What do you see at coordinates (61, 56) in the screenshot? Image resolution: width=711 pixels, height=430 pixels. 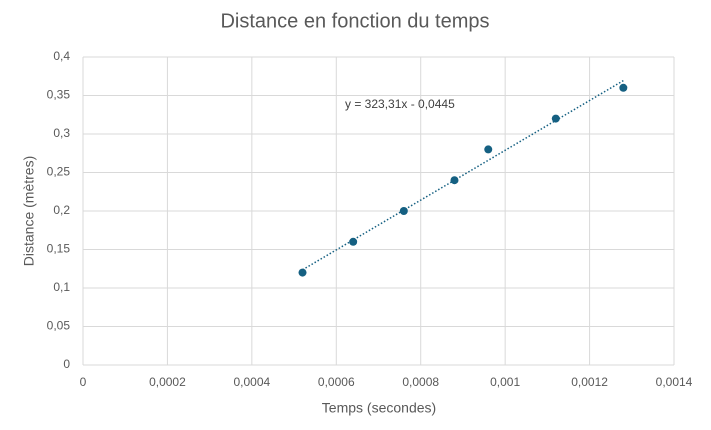 I see `y-tick-label: 0,4` at bounding box center [61, 56].